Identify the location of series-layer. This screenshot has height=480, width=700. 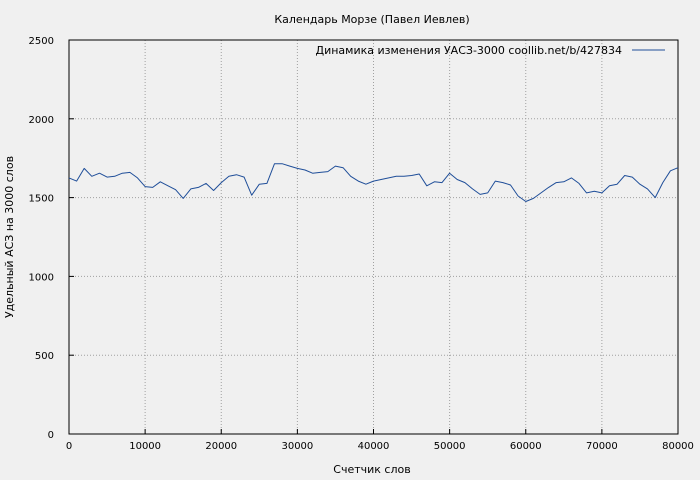
(373, 182).